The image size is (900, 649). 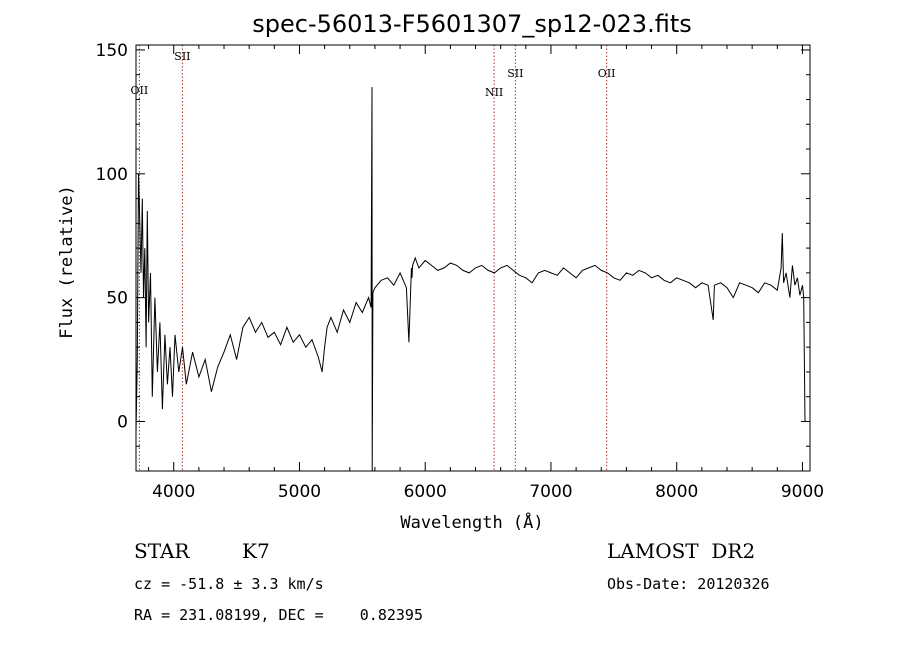 What do you see at coordinates (229, 584) in the screenshot?
I see `redshift-value: cz = -51.8 ± 3.3 km/s` at bounding box center [229, 584].